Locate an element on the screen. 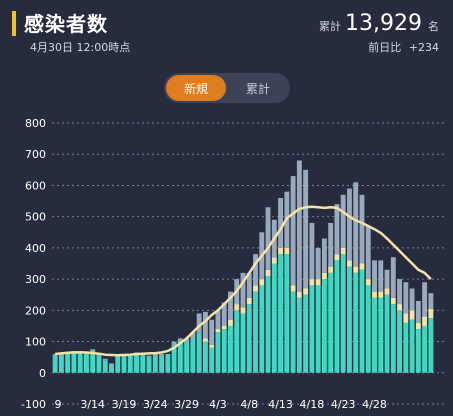  total-unit: 名 is located at coordinates (433, 26).